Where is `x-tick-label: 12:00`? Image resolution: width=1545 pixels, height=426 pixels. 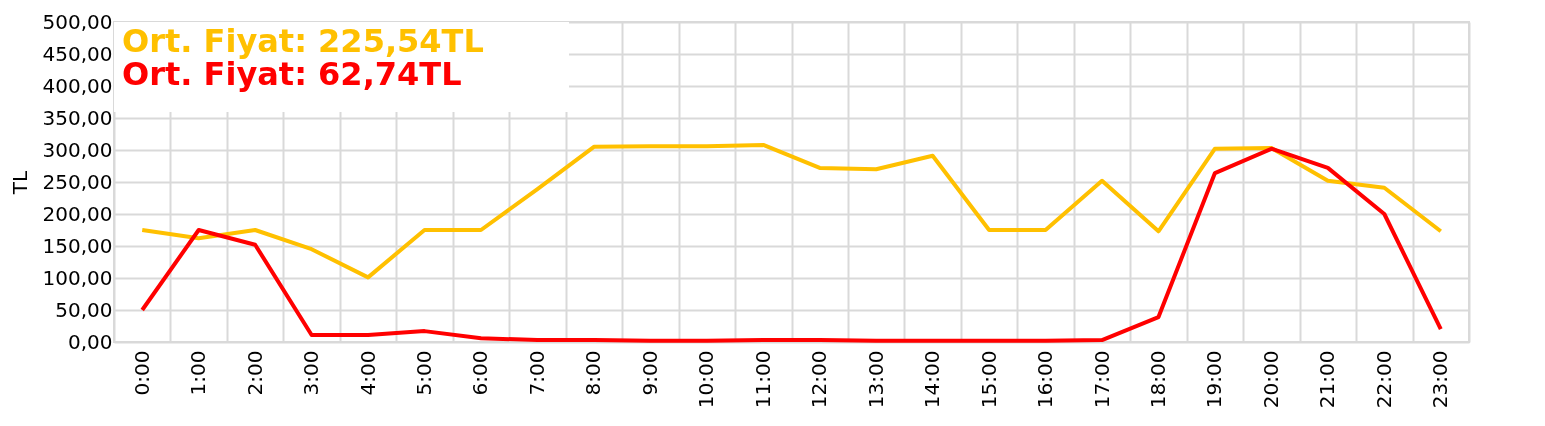 x-tick-label: 12:00 is located at coordinates (819, 379).